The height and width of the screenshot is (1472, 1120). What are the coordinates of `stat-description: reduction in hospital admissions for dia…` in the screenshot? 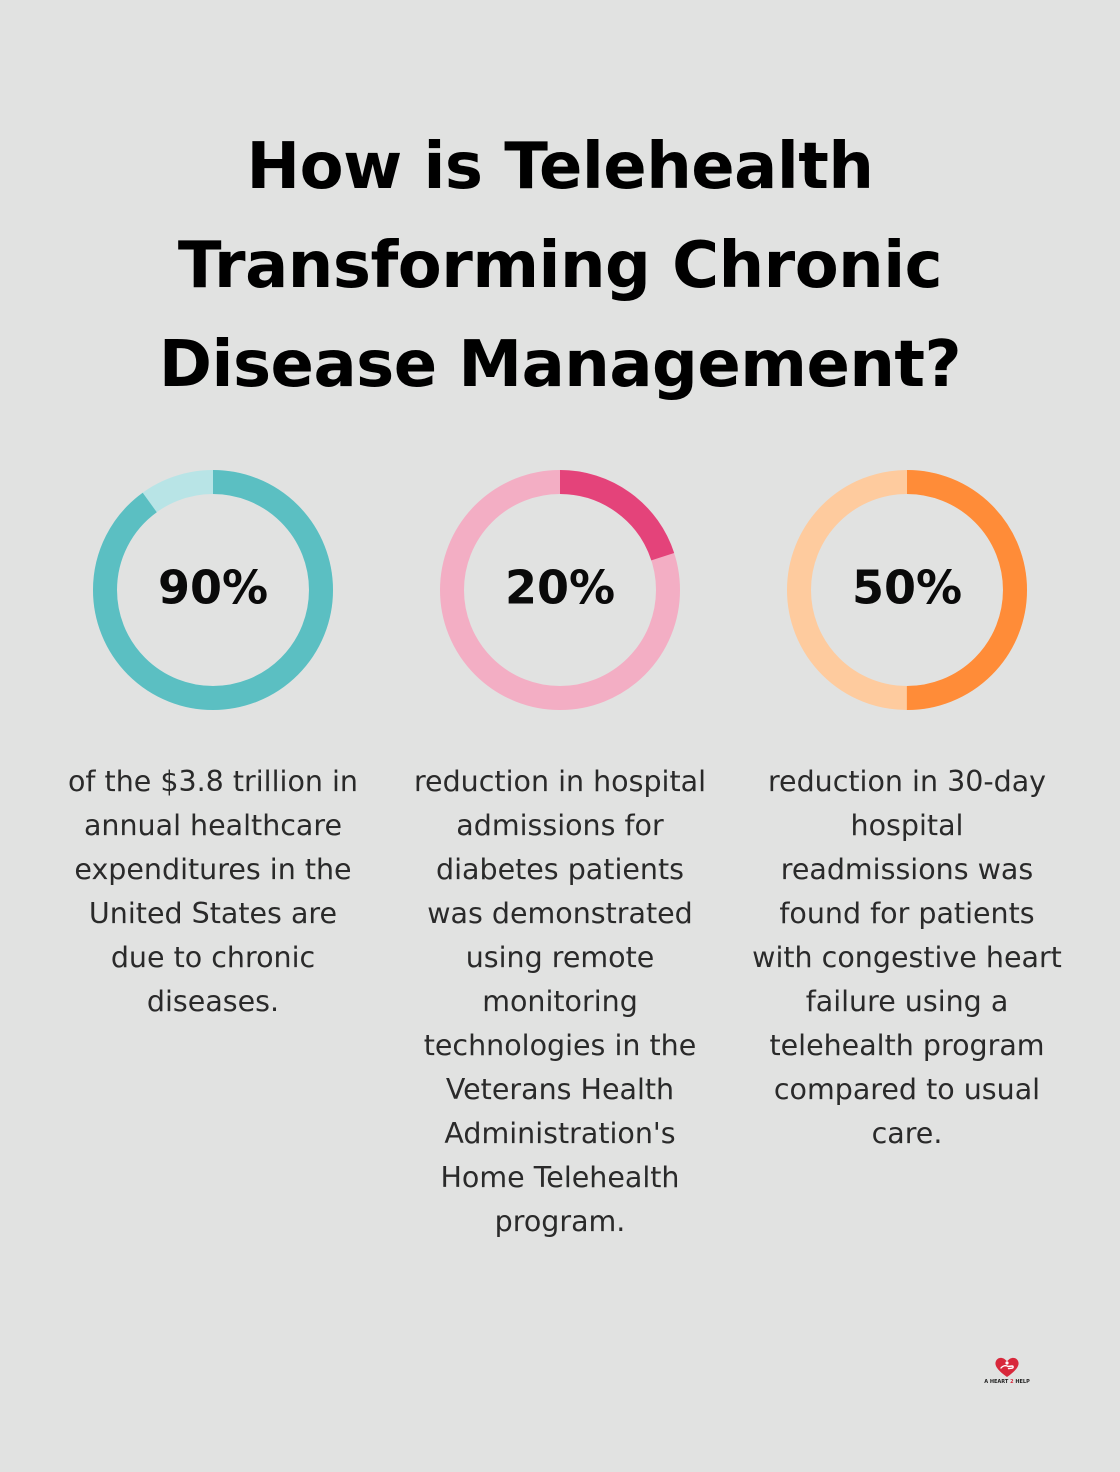 It's located at (560, 1002).